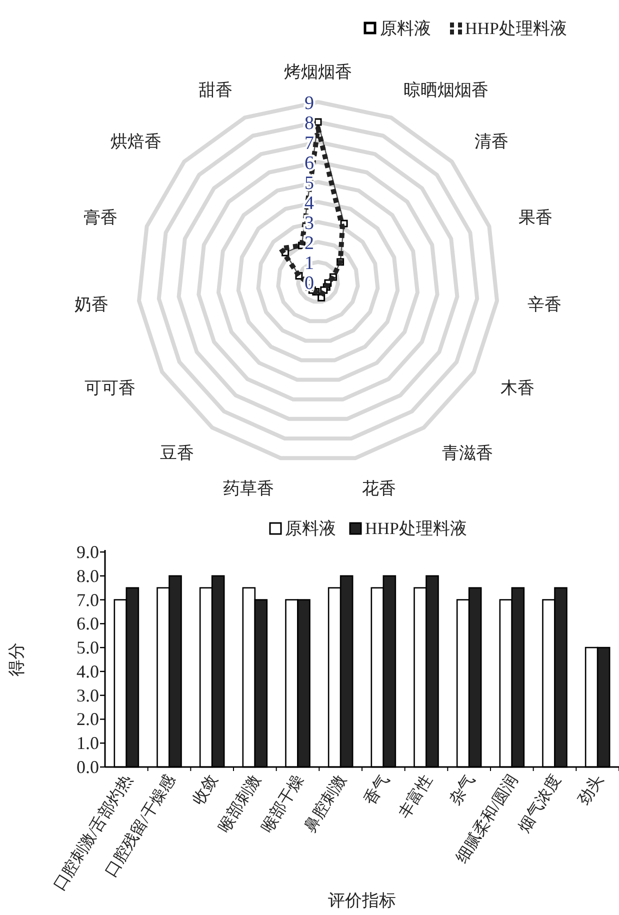  I want to click on spoke-label: 晾晒烟烟香, so click(446, 90).